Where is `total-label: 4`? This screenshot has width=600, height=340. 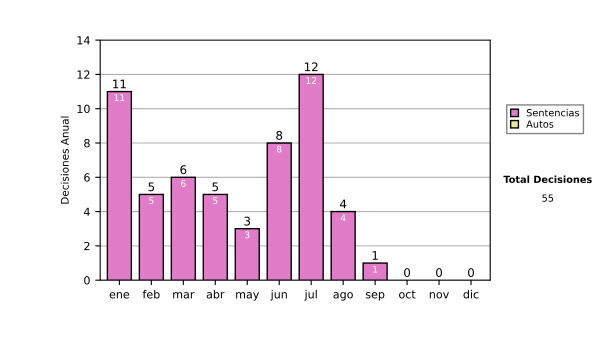 total-label: 4 is located at coordinates (343, 204).